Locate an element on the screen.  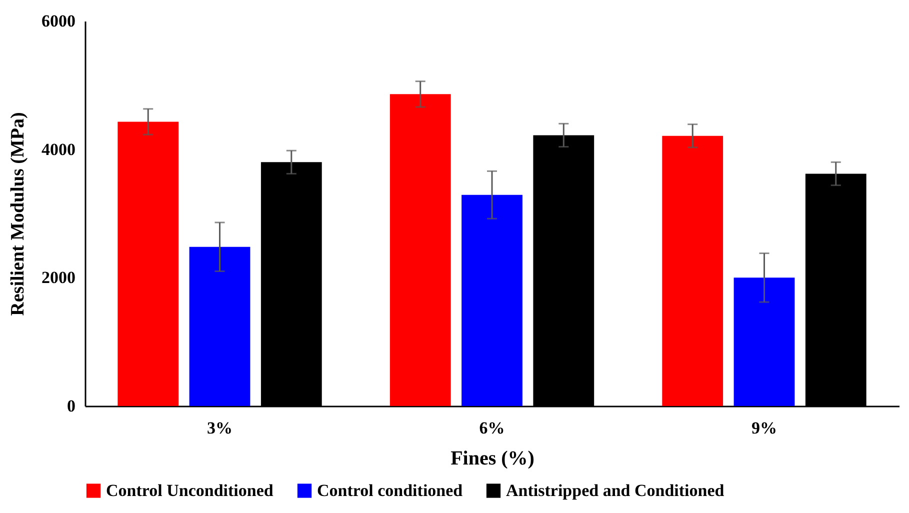
y-tick-label: 2000 is located at coordinates (59, 278).